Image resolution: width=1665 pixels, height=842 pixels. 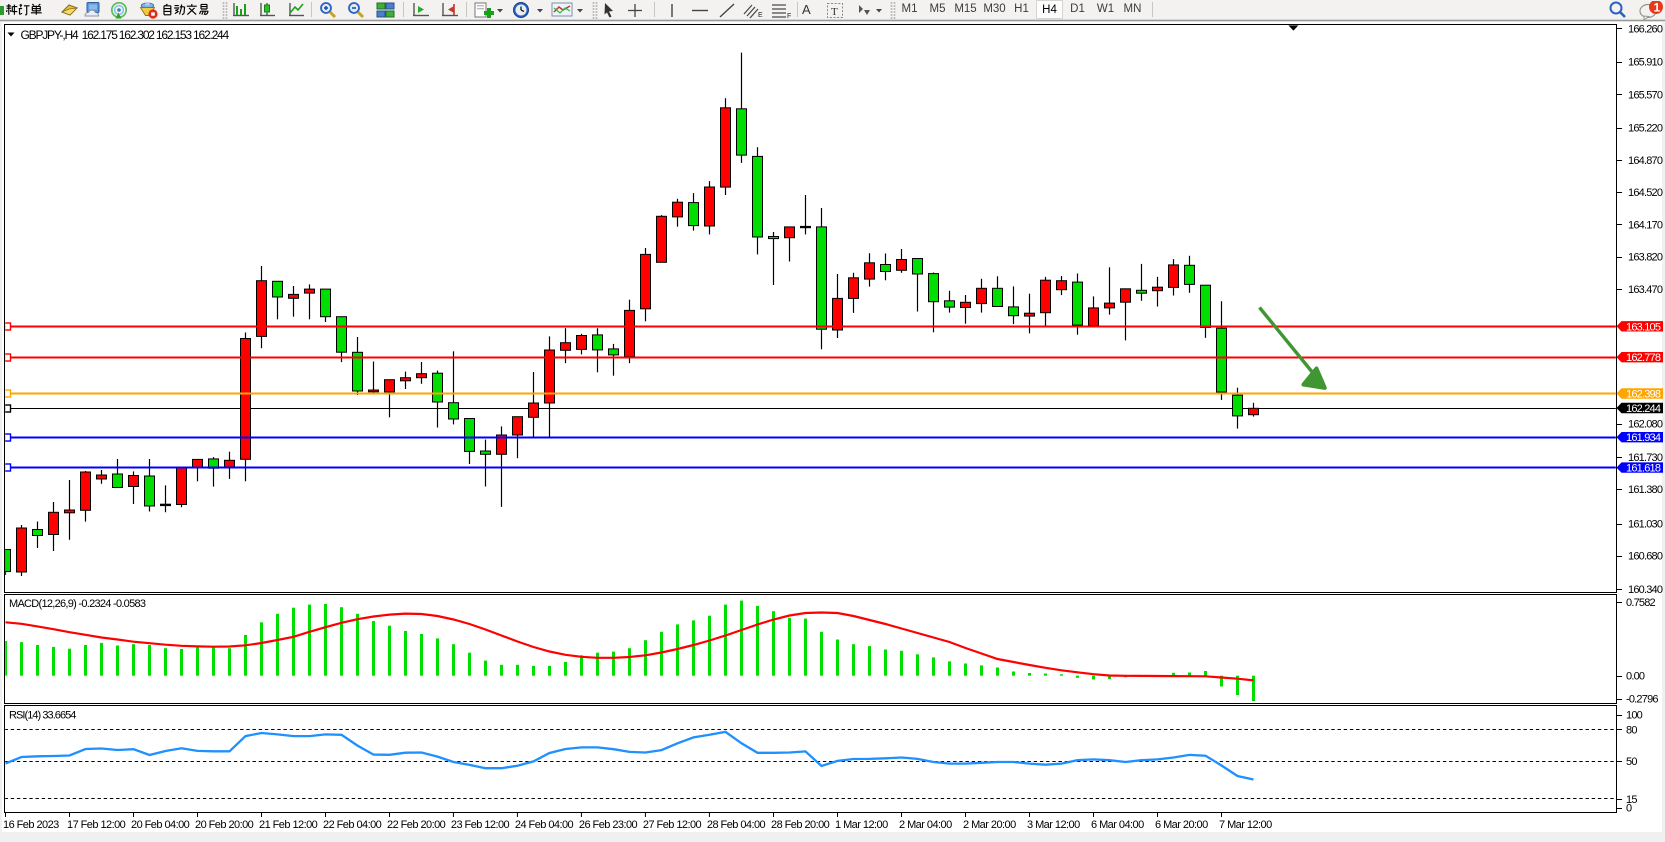 I want to click on svg-text: 28 Feb 20:00, so click(x=800, y=825).